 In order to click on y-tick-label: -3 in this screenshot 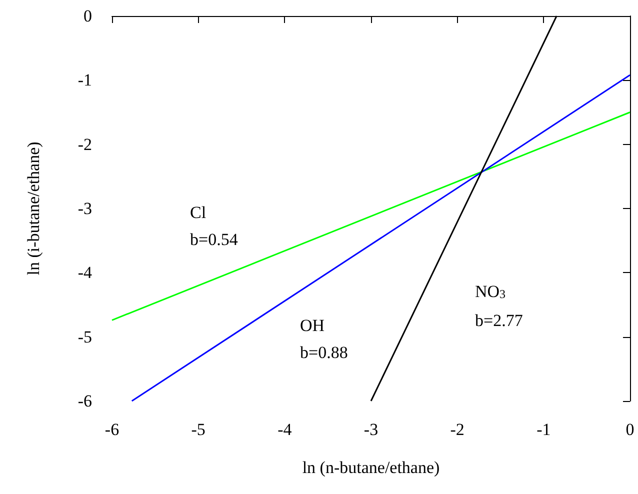, I will do `click(85, 208)`.